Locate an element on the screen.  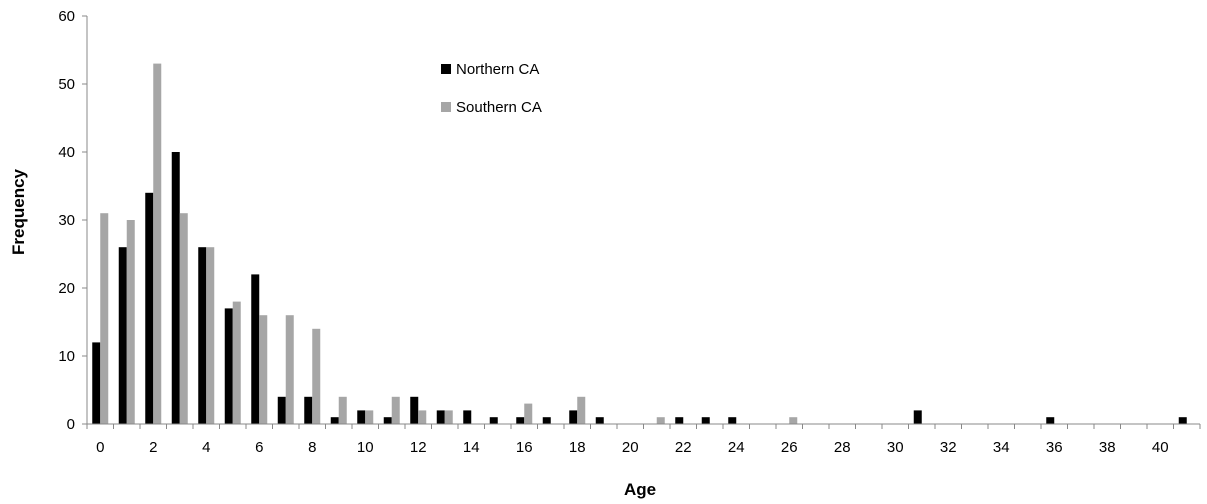
x-tick-label: 8 is located at coordinates (312, 447).